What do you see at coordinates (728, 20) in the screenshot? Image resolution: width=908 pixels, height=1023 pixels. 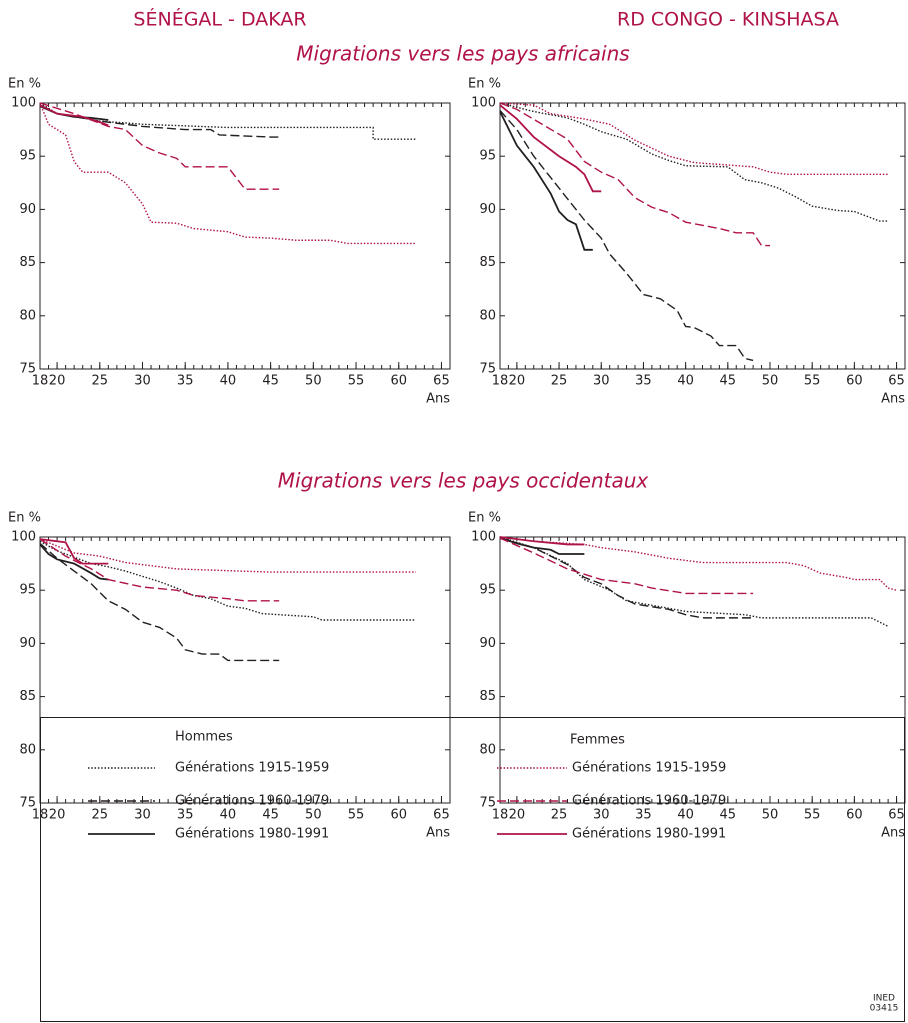 I see `column-title: RD CONGO - KINSHASA` at bounding box center [728, 20].